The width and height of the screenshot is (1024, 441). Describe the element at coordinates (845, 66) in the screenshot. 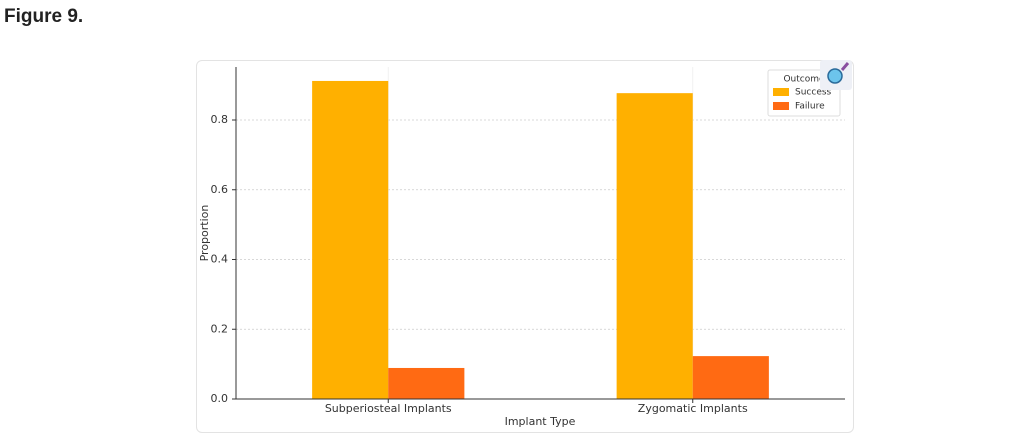

I see `zoom-icon-handle` at that location.